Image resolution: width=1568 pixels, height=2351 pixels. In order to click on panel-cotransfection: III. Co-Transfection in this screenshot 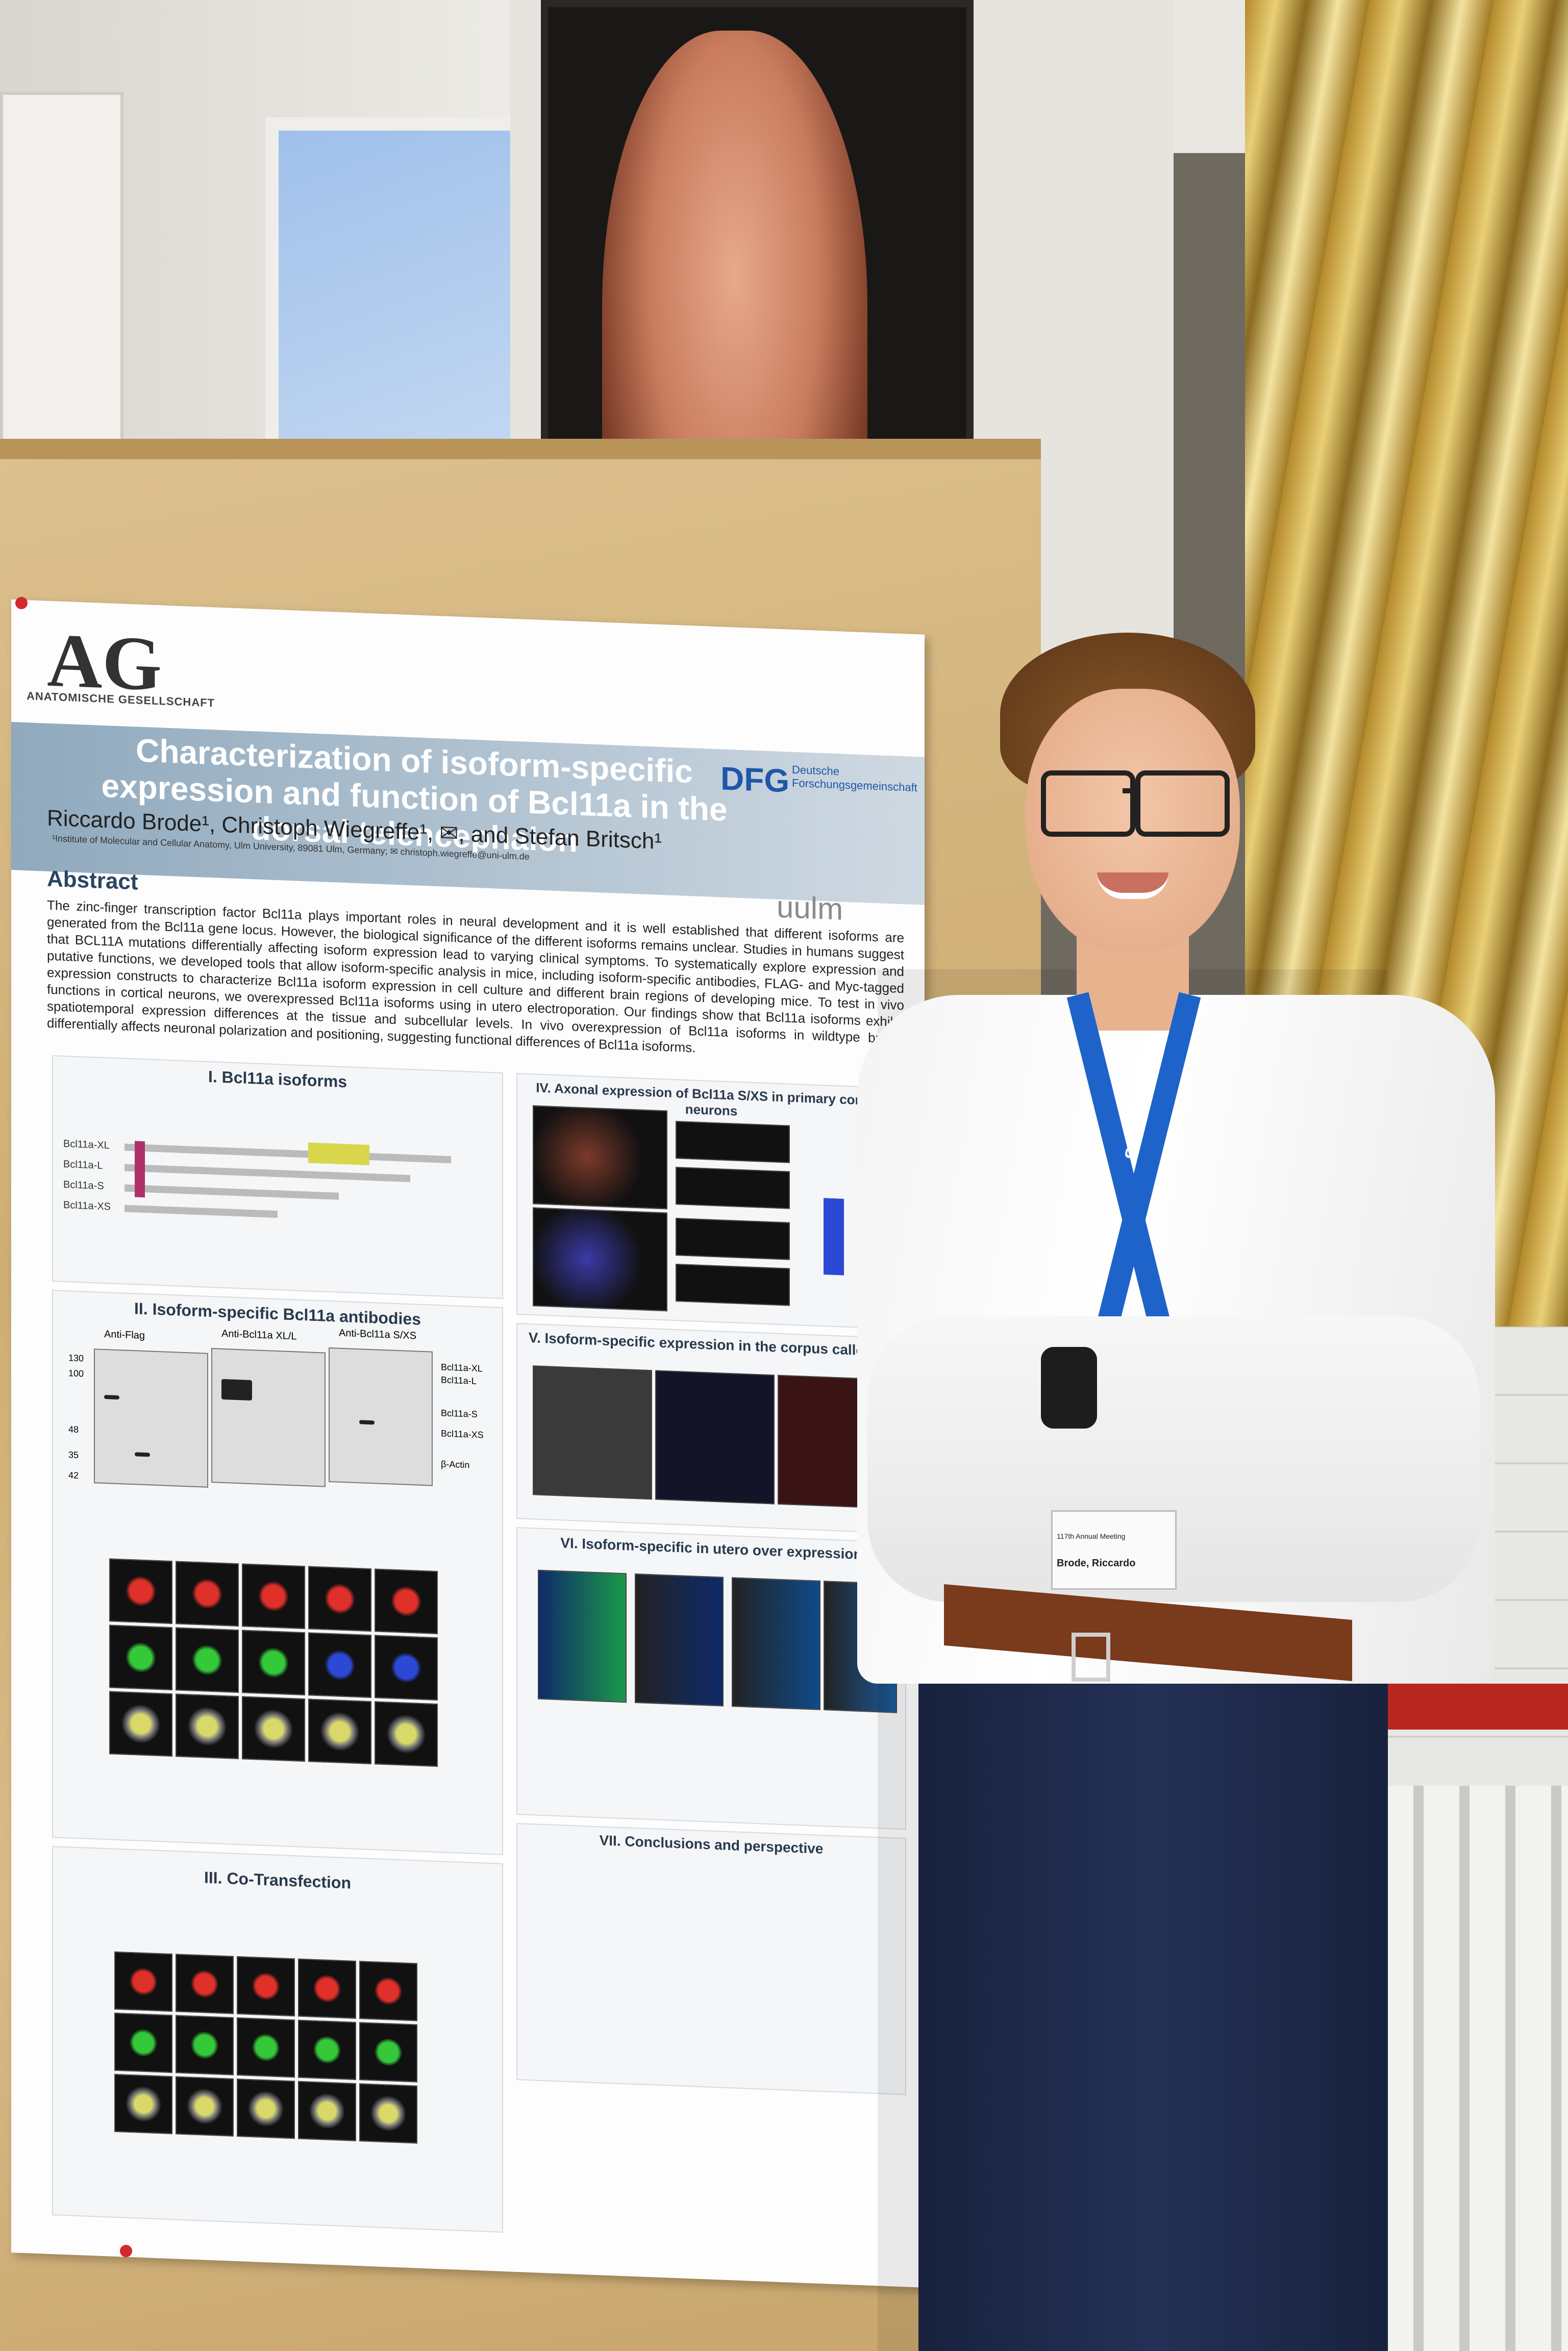, I will do `click(278, 2040)`.